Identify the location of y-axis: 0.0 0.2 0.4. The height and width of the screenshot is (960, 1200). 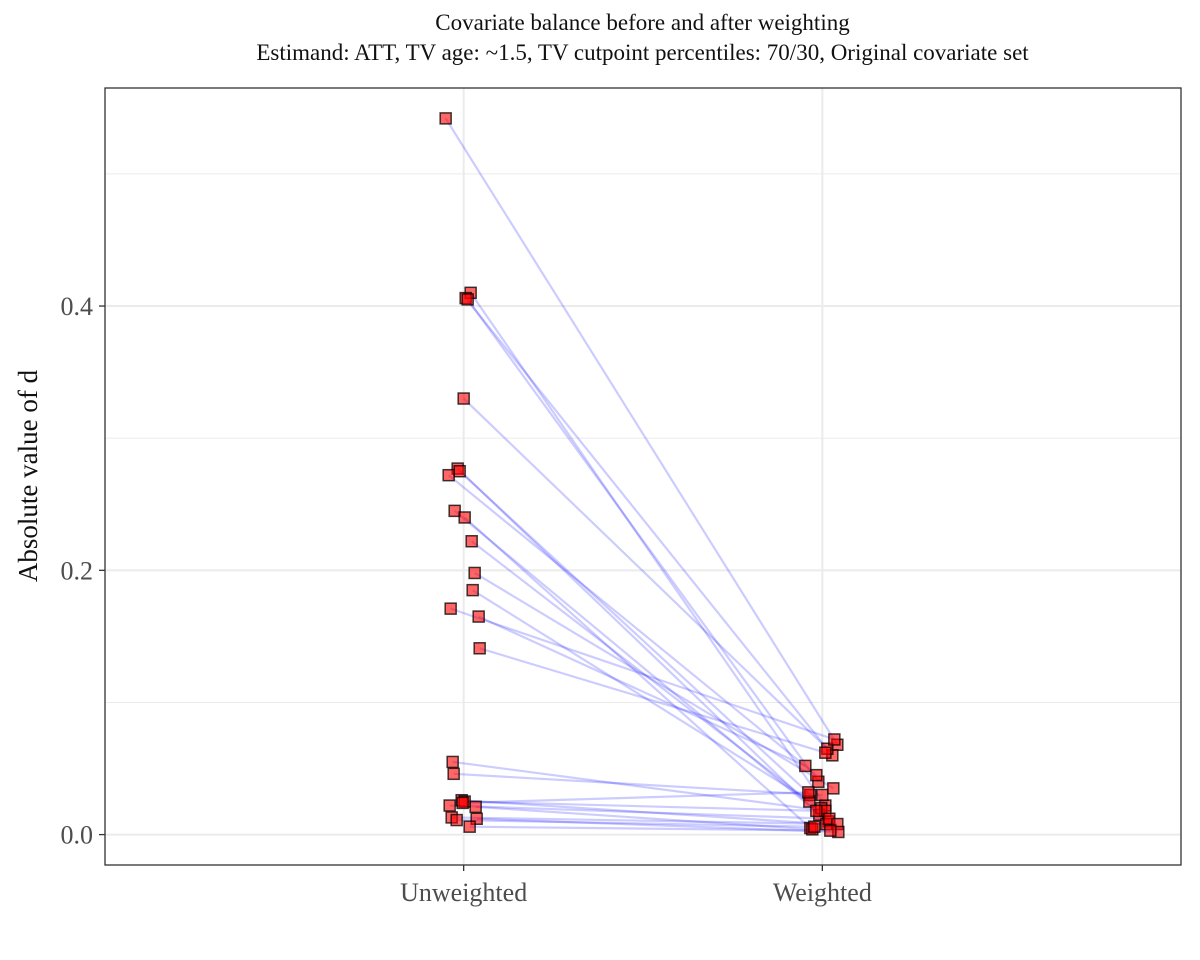
(83, 571).